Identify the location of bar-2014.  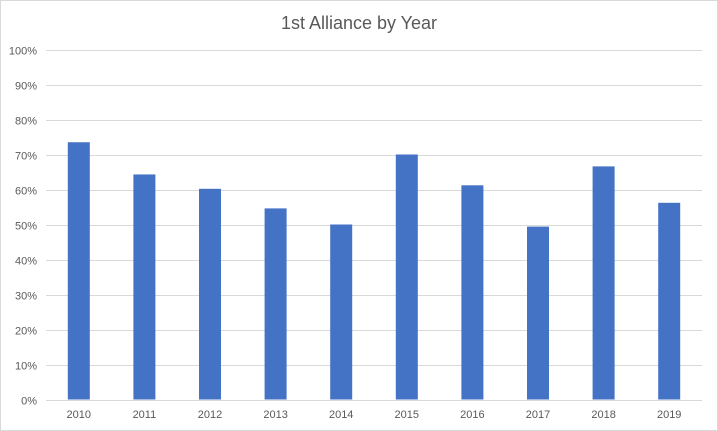
(341, 312).